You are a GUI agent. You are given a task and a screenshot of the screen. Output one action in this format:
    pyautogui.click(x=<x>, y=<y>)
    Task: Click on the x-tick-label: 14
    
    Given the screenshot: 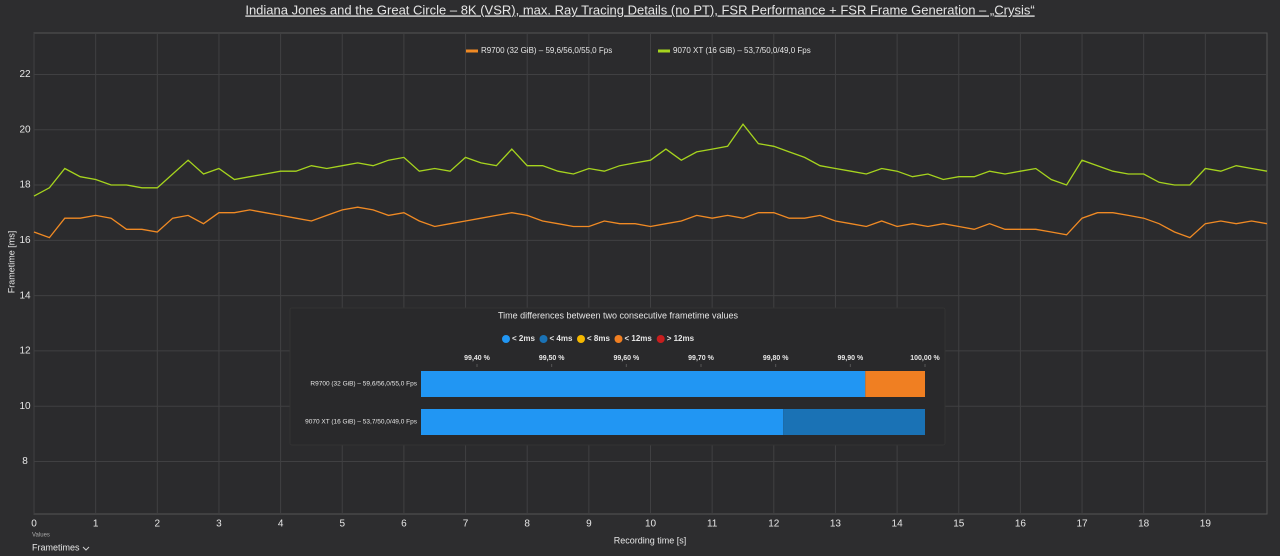 What is the action you would take?
    pyautogui.click(x=898, y=524)
    